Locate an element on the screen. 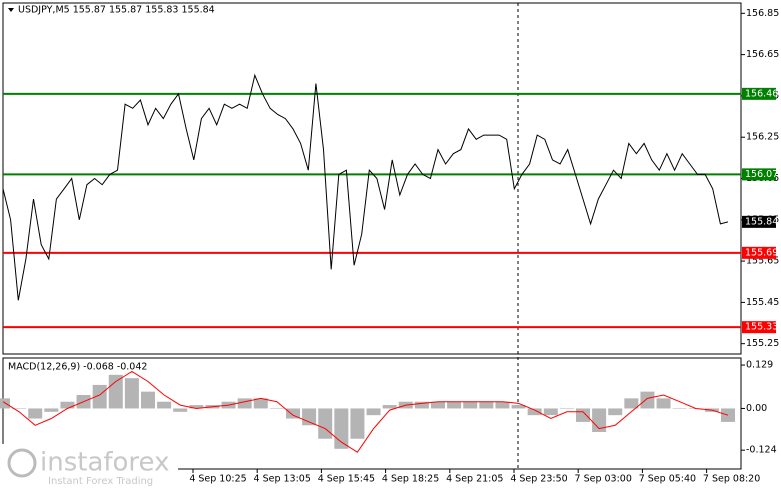  x-tick-label: 4 Sep 13:05 is located at coordinates (282, 479).